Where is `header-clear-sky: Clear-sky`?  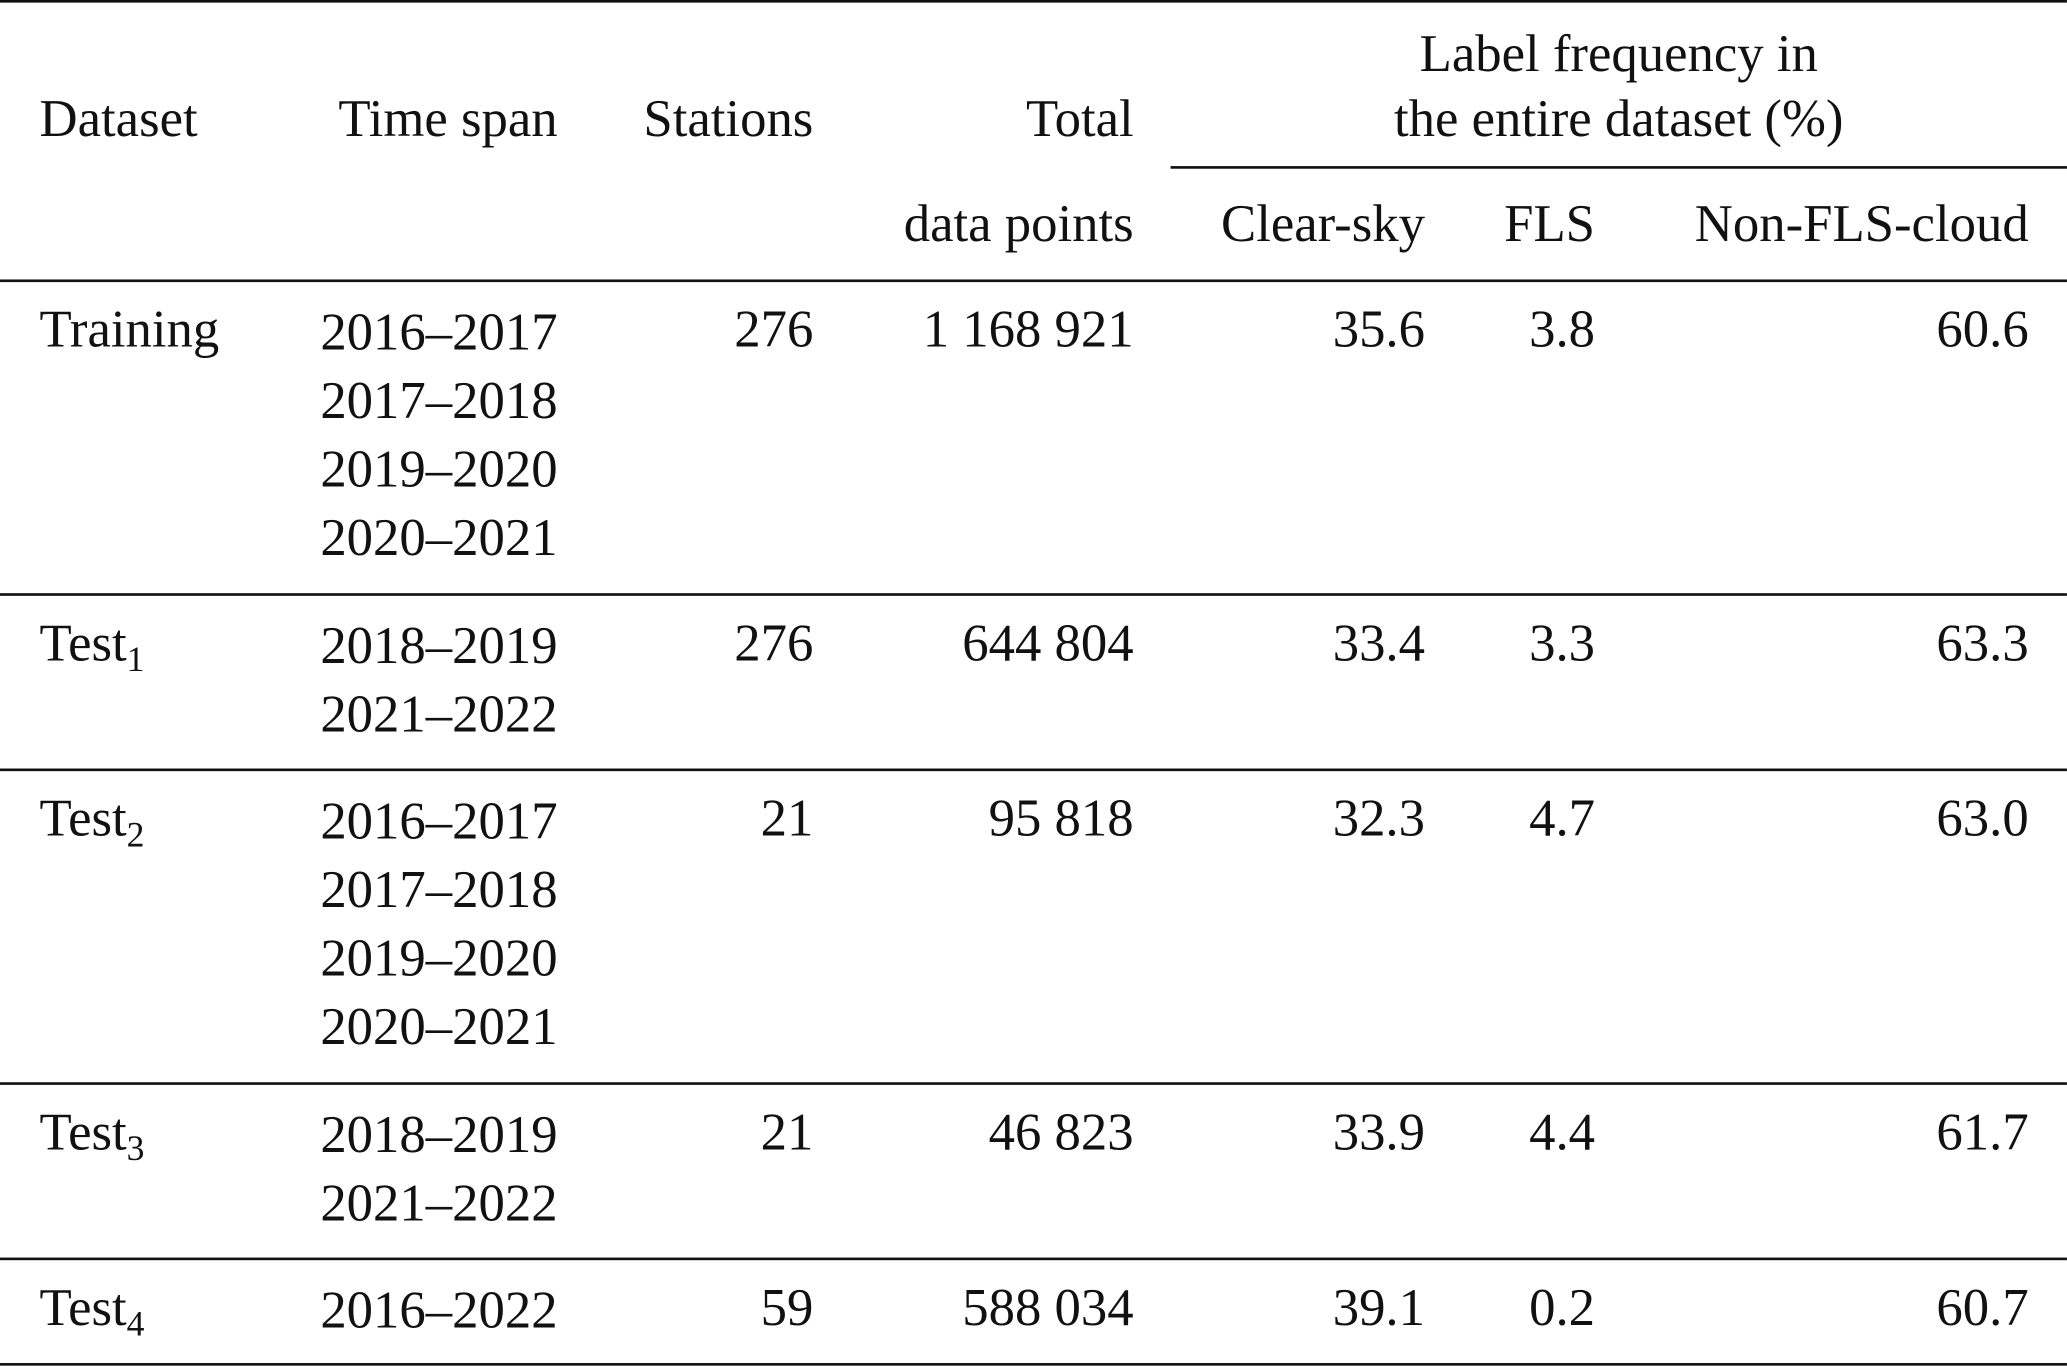
header-clear-sky: Clear-sky is located at coordinates (1323, 223).